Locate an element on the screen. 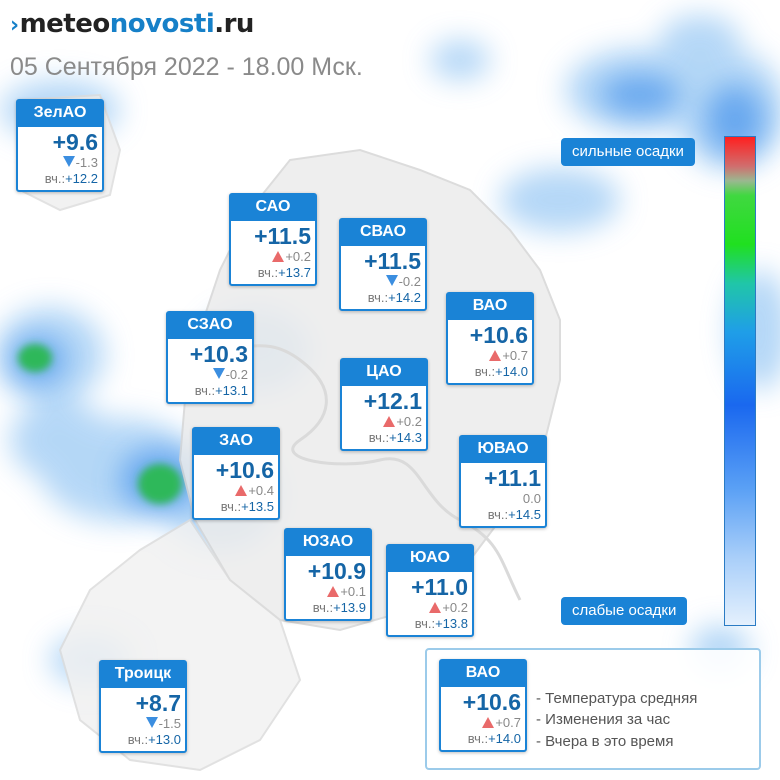 This screenshot has width=780, height=780. change-value: +0.1 is located at coordinates (353, 591).